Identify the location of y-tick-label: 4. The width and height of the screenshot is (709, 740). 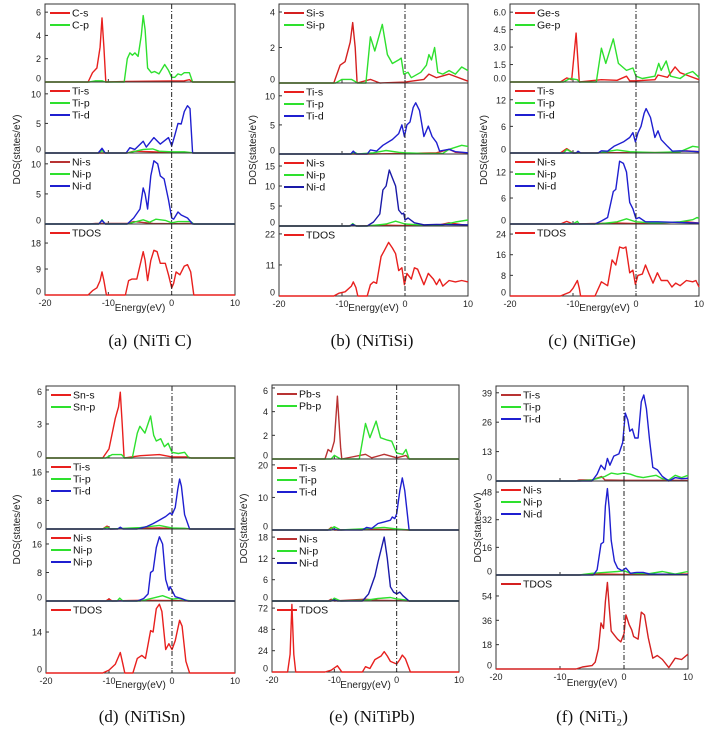
(265, 412).